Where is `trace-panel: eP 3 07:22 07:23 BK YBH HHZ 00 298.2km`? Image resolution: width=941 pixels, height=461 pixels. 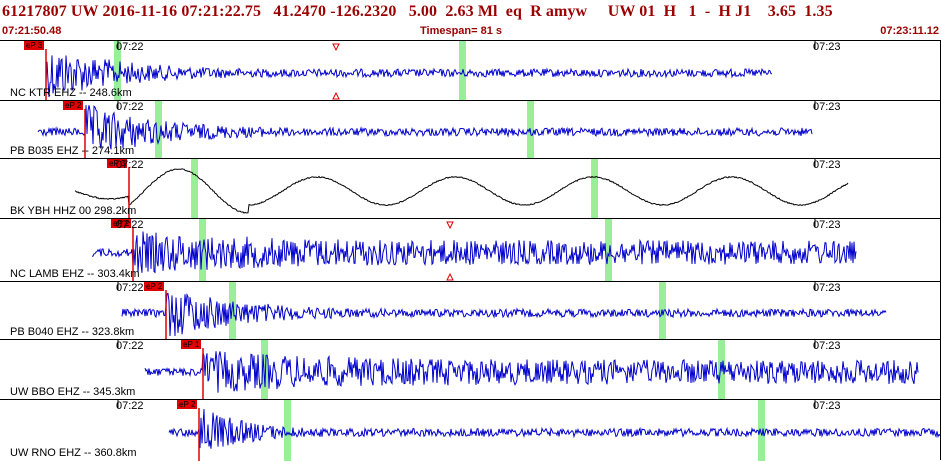
trace-panel: eP 3 07:22 07:23 BK YBH HHZ 00 298.2km is located at coordinates (470, 188).